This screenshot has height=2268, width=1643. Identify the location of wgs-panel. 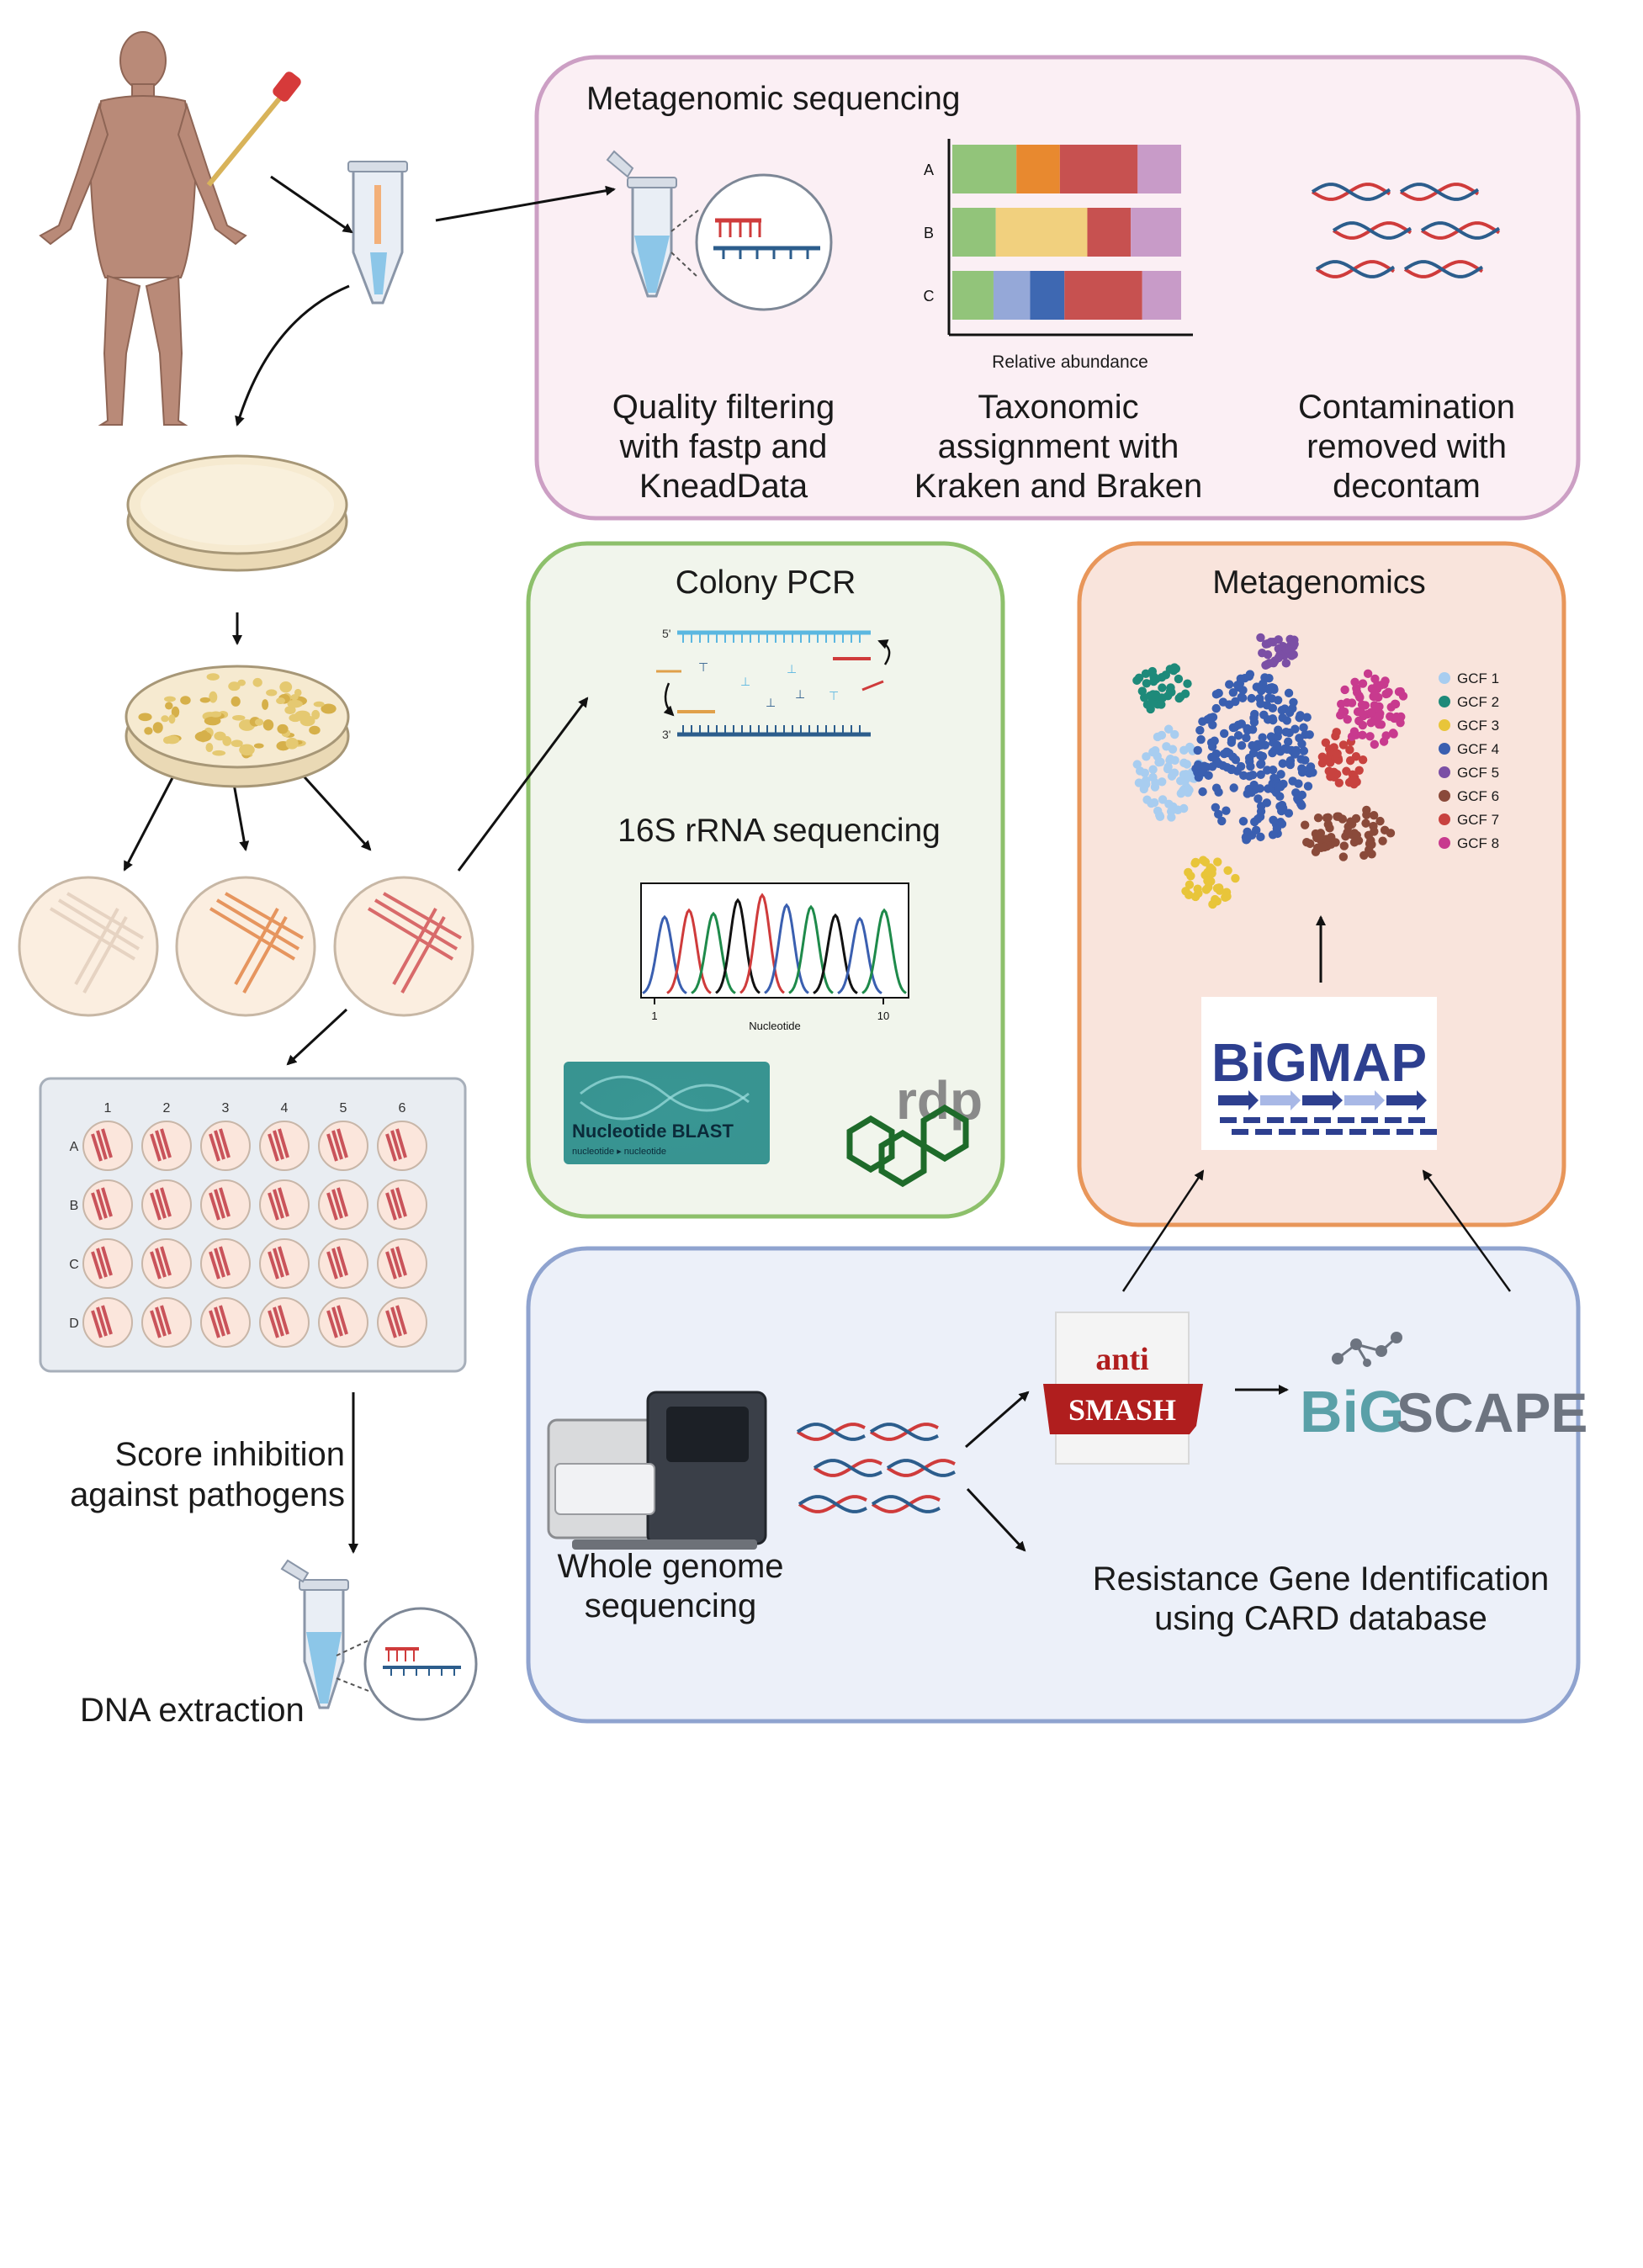
(1053, 1485).